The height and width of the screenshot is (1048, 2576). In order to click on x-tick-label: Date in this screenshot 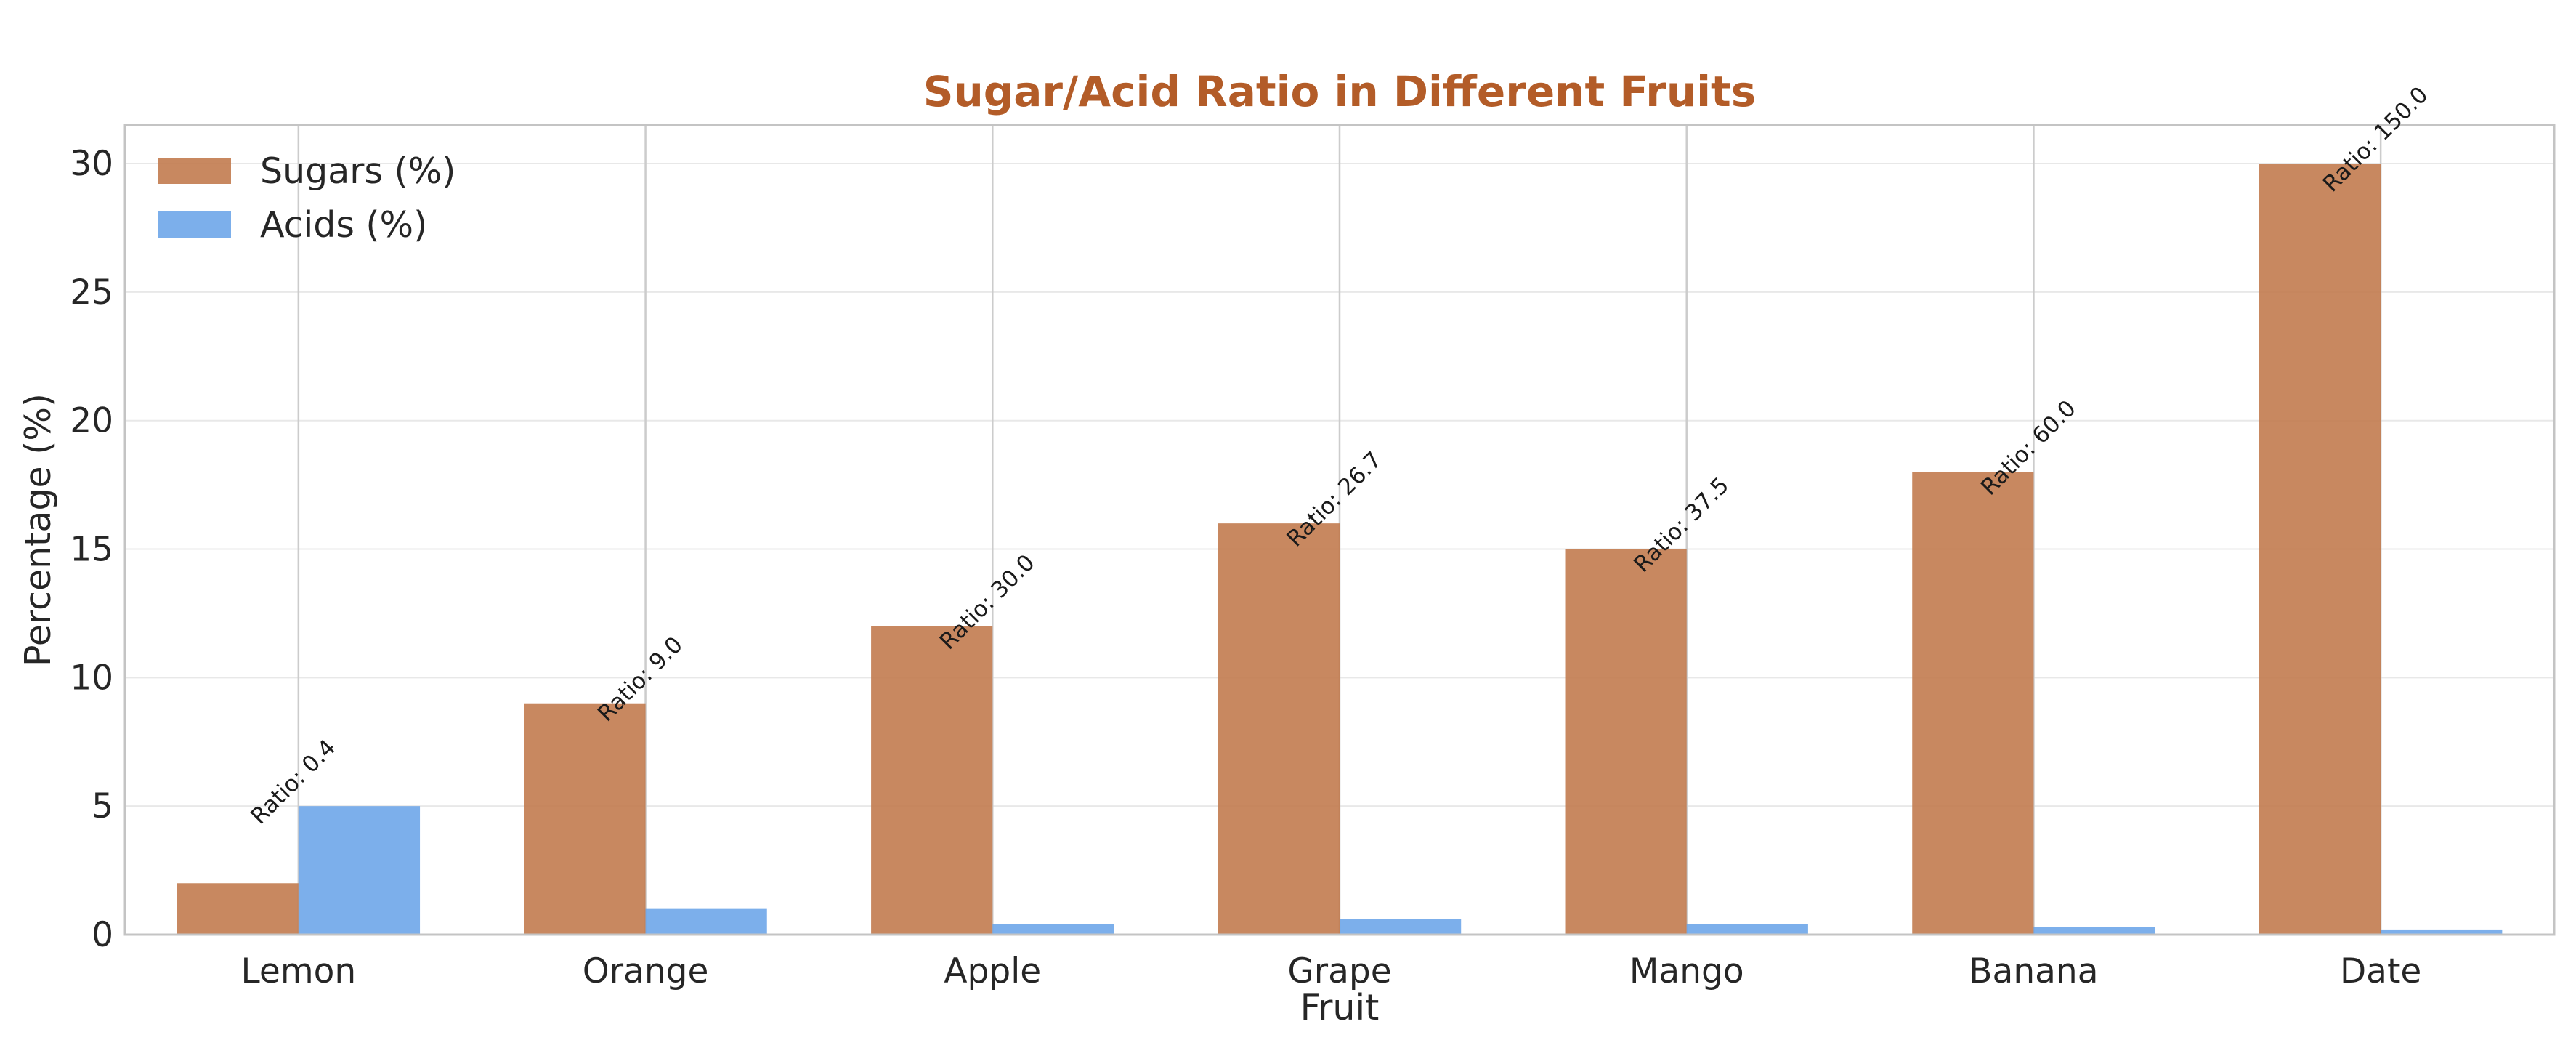, I will do `click(2380, 971)`.